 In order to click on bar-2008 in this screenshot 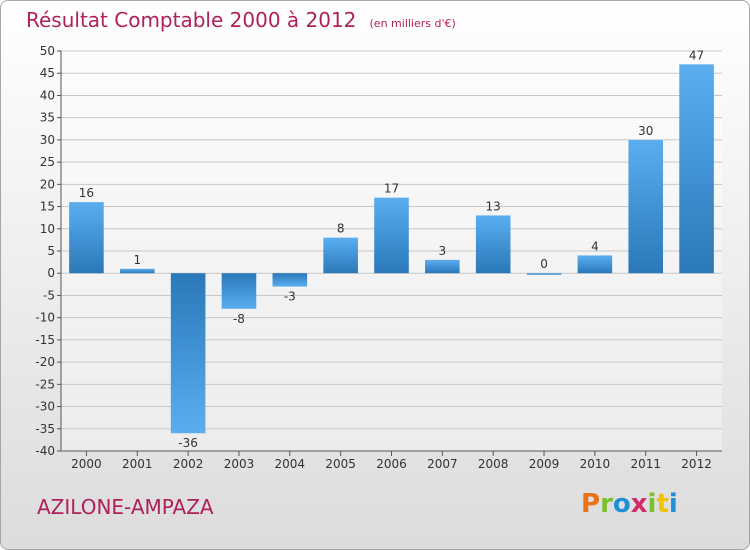, I will do `click(493, 244)`.